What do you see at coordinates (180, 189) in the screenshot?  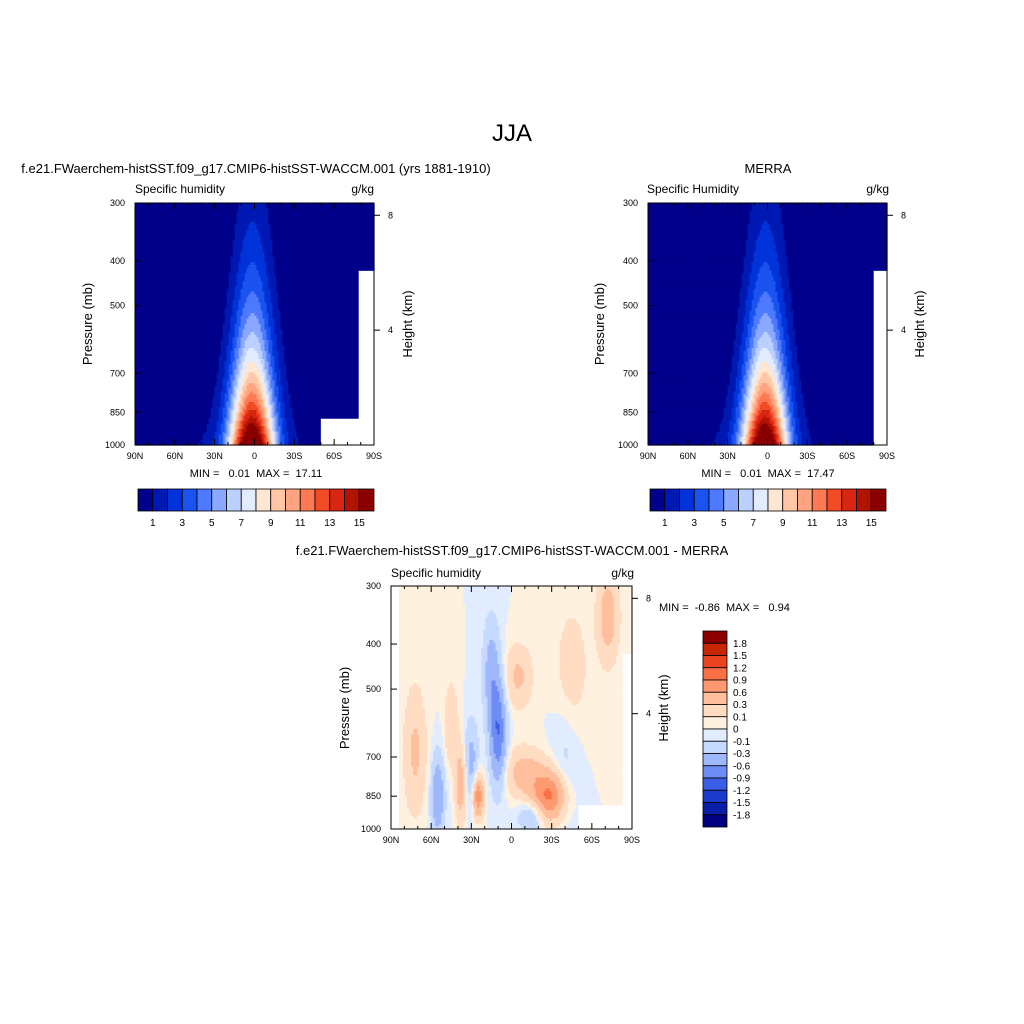 I see `panel-model-var-label: Specific humidity` at bounding box center [180, 189].